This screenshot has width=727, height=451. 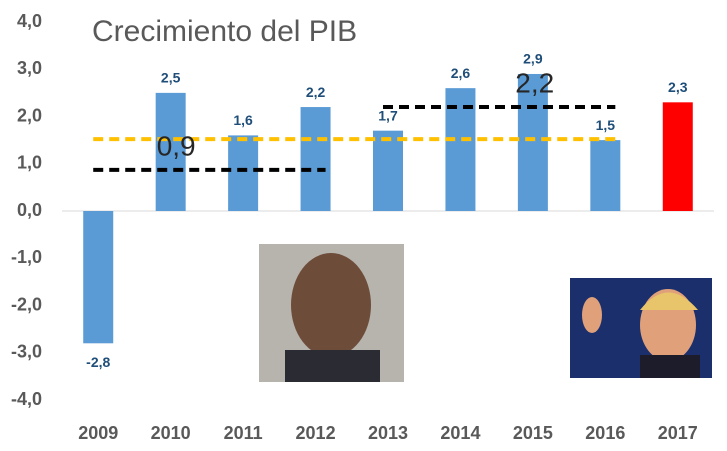 What do you see at coordinates (29, 68) in the screenshot?
I see `y-tick-label: 3,0` at bounding box center [29, 68].